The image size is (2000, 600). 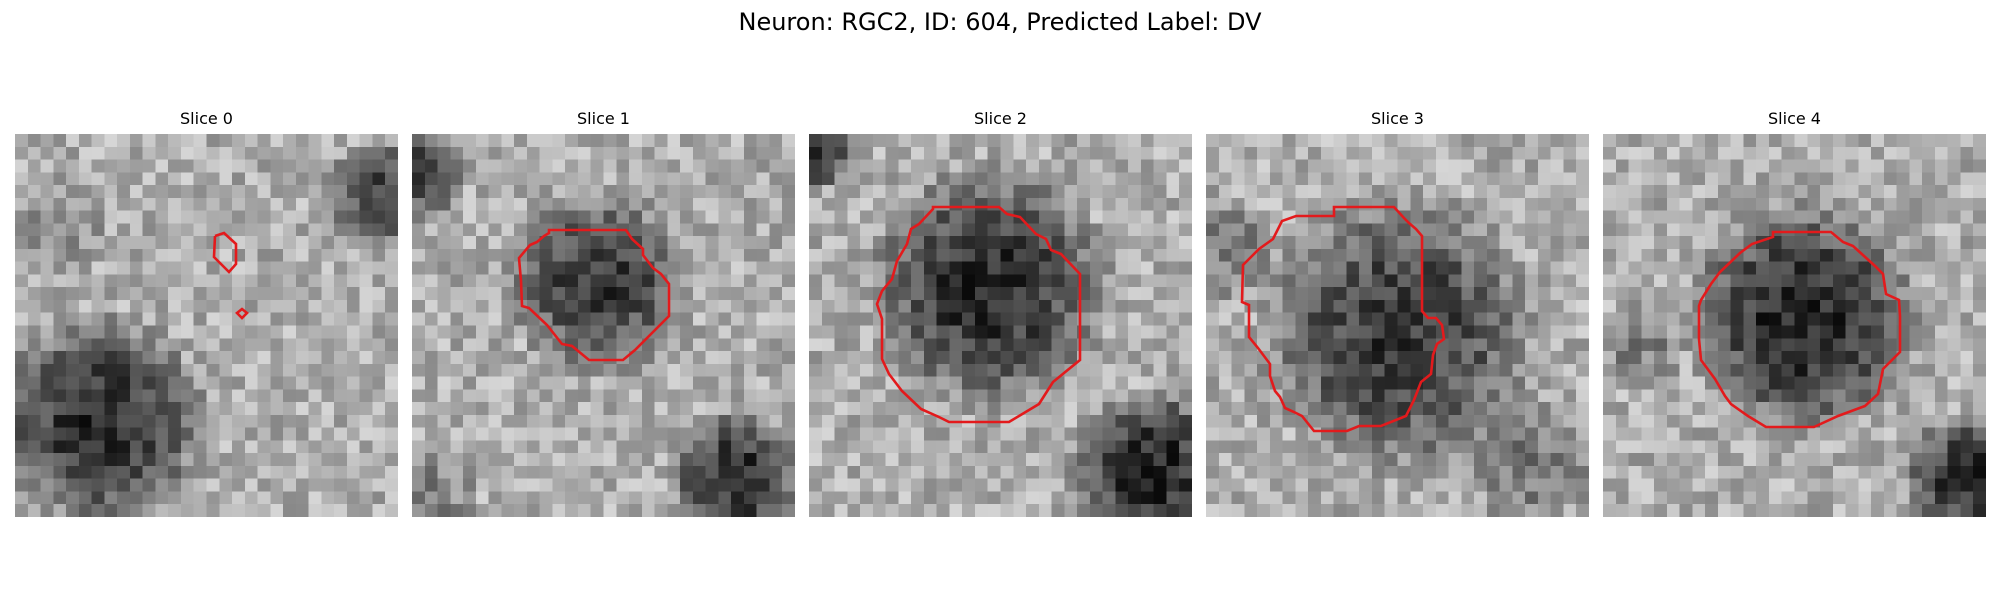 I want to click on slice-panel-3: Slice 3, so click(x=1397, y=312).